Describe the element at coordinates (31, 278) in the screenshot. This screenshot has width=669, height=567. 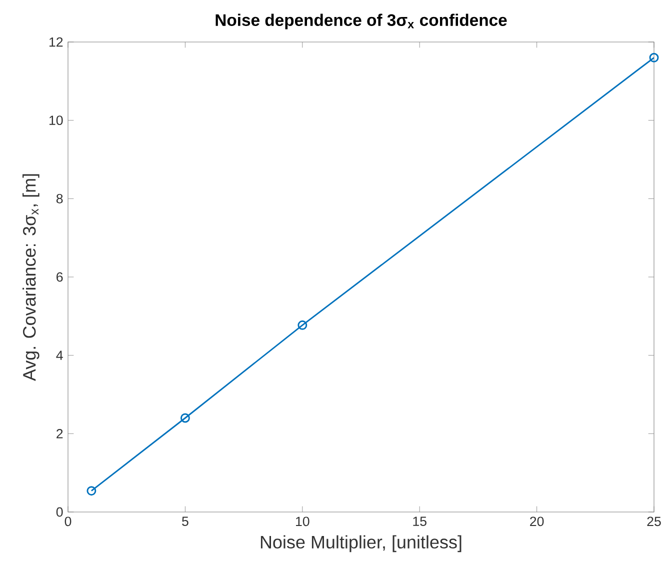
I see `y-axis-title: Avg. Covariance: 3σ$_{x}$, [m]` at that location.